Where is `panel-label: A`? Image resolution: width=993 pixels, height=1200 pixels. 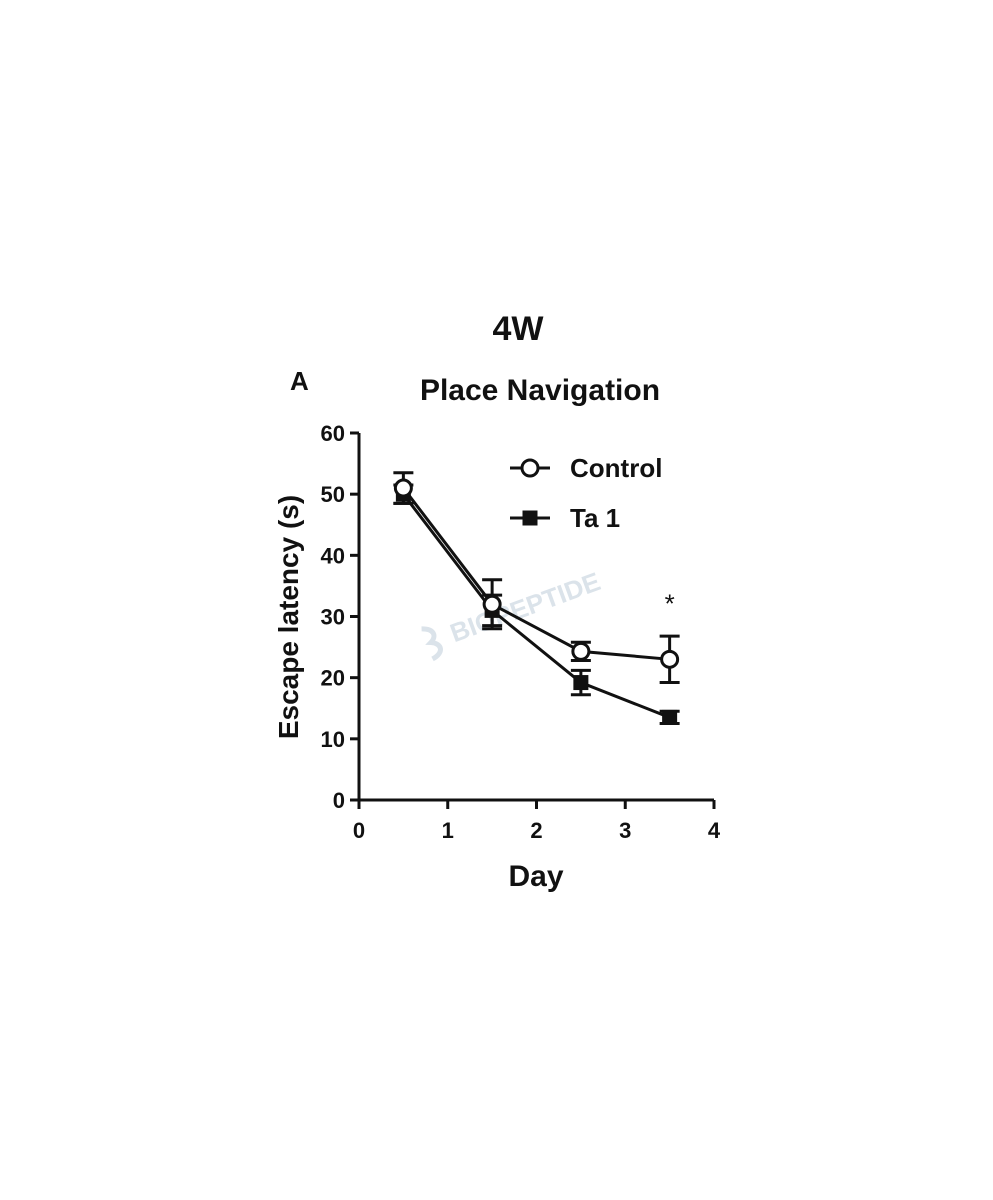
panel-label: A is located at coordinates (299, 381).